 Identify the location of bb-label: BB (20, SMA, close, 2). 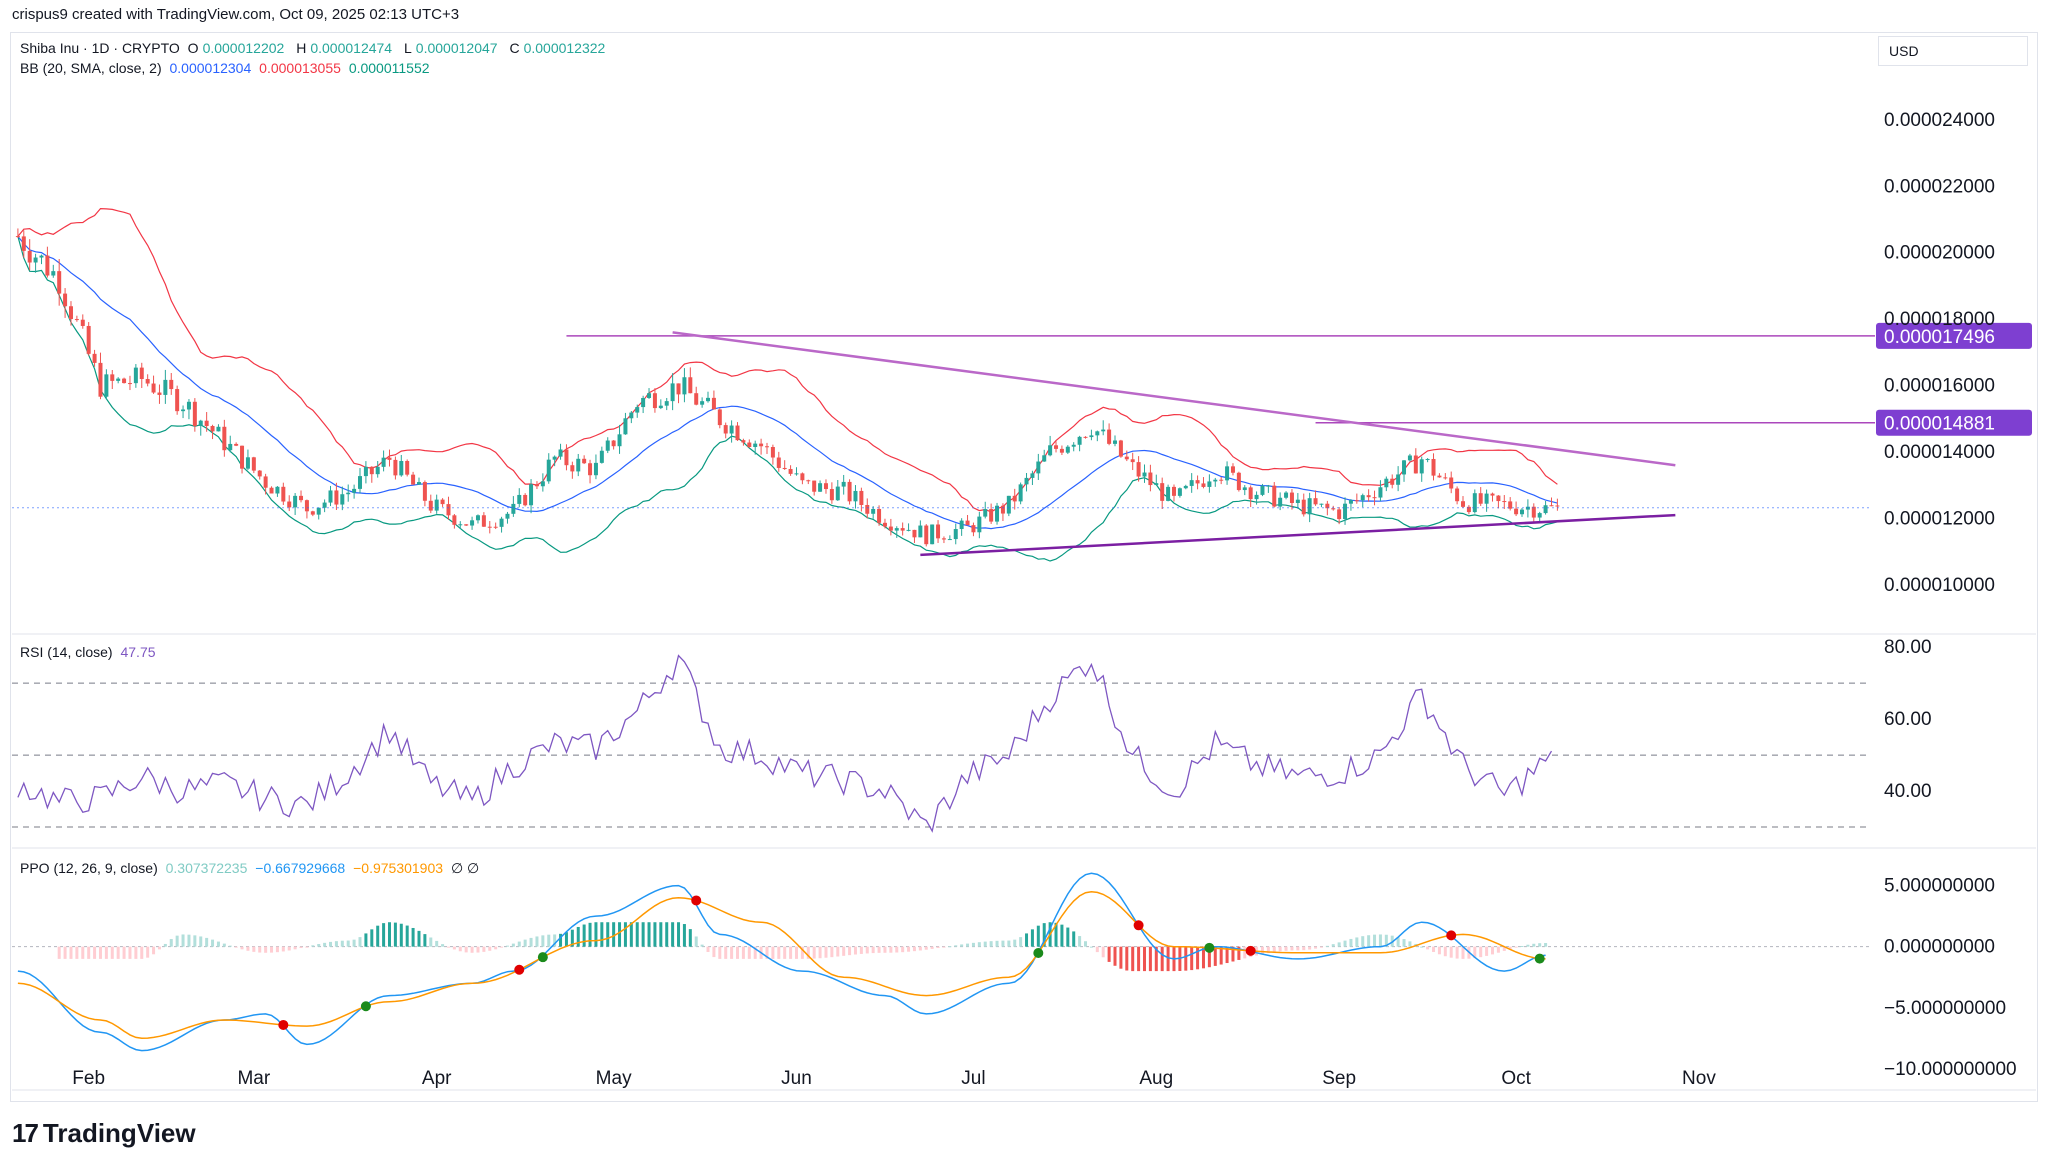
(91, 68).